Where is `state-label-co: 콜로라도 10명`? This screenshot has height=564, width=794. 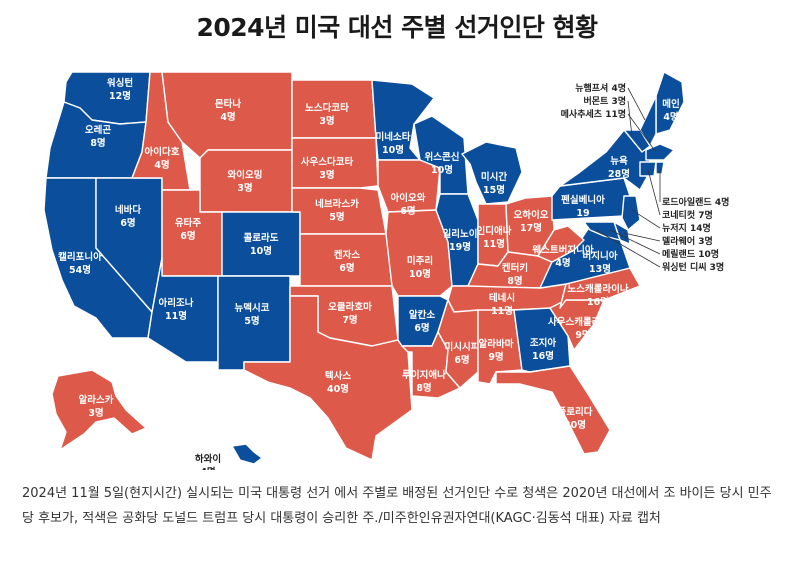
state-label-co: 콜로라도 10명 is located at coordinates (261, 244).